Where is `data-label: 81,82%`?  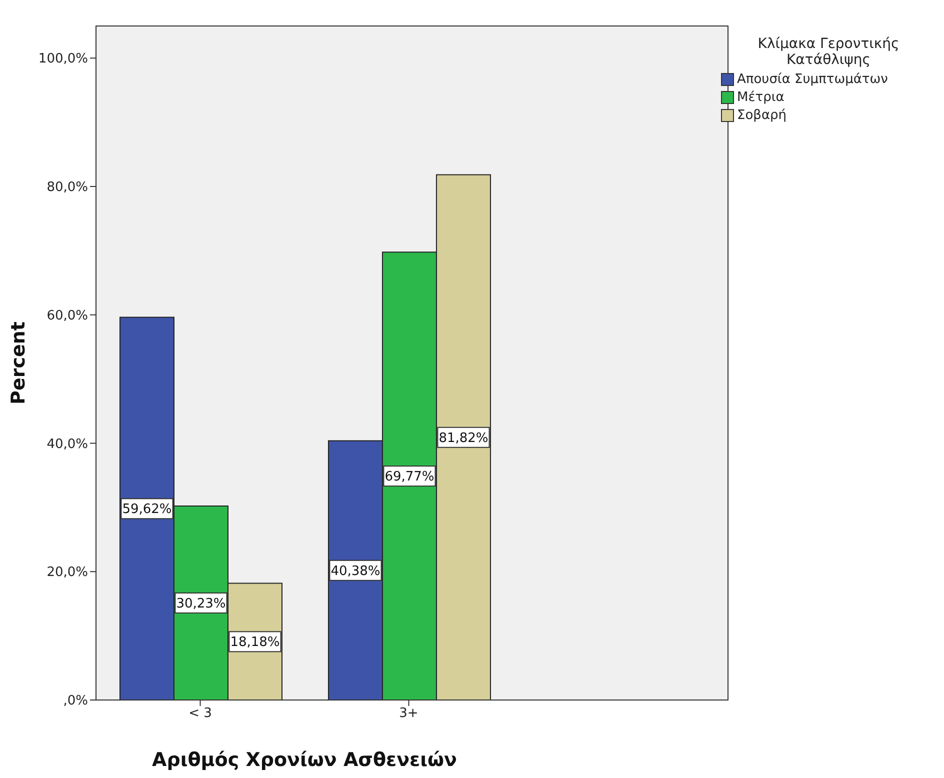
data-label: 81,82% is located at coordinates (463, 438).